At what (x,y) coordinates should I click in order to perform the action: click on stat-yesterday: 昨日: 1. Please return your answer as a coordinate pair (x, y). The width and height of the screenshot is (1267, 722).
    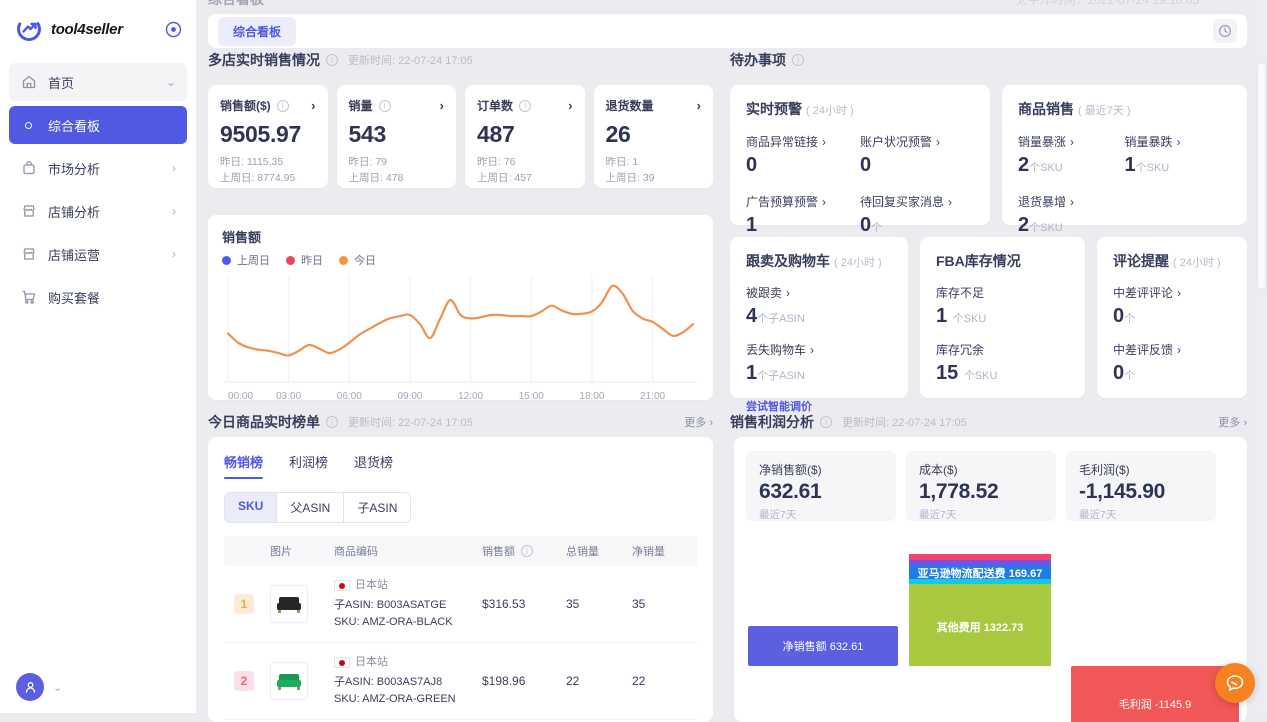
    Looking at the image, I should click on (622, 162).